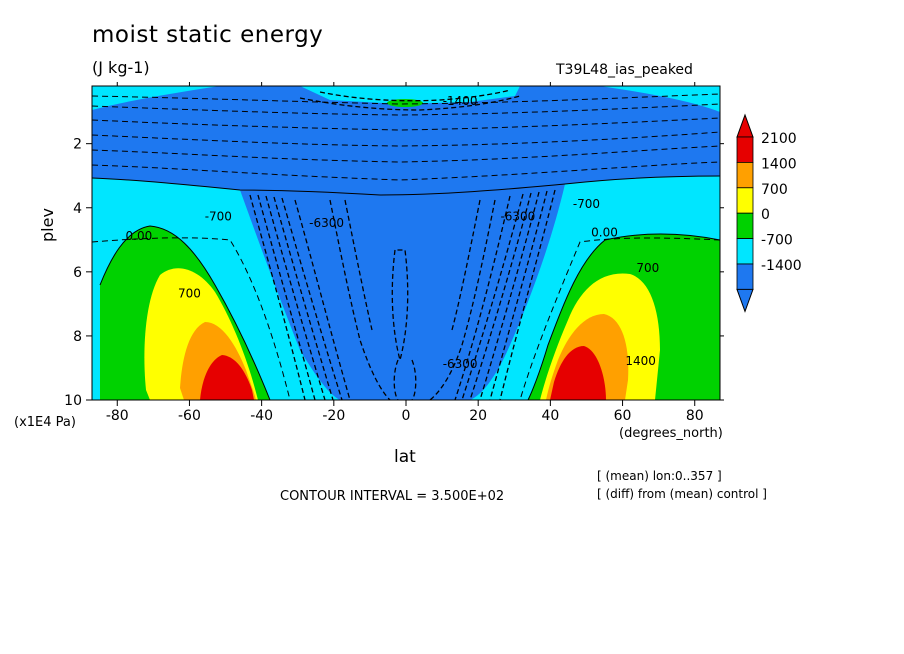 This screenshot has width=904, height=654. I want to click on x-tick-label: 60, so click(623, 416).